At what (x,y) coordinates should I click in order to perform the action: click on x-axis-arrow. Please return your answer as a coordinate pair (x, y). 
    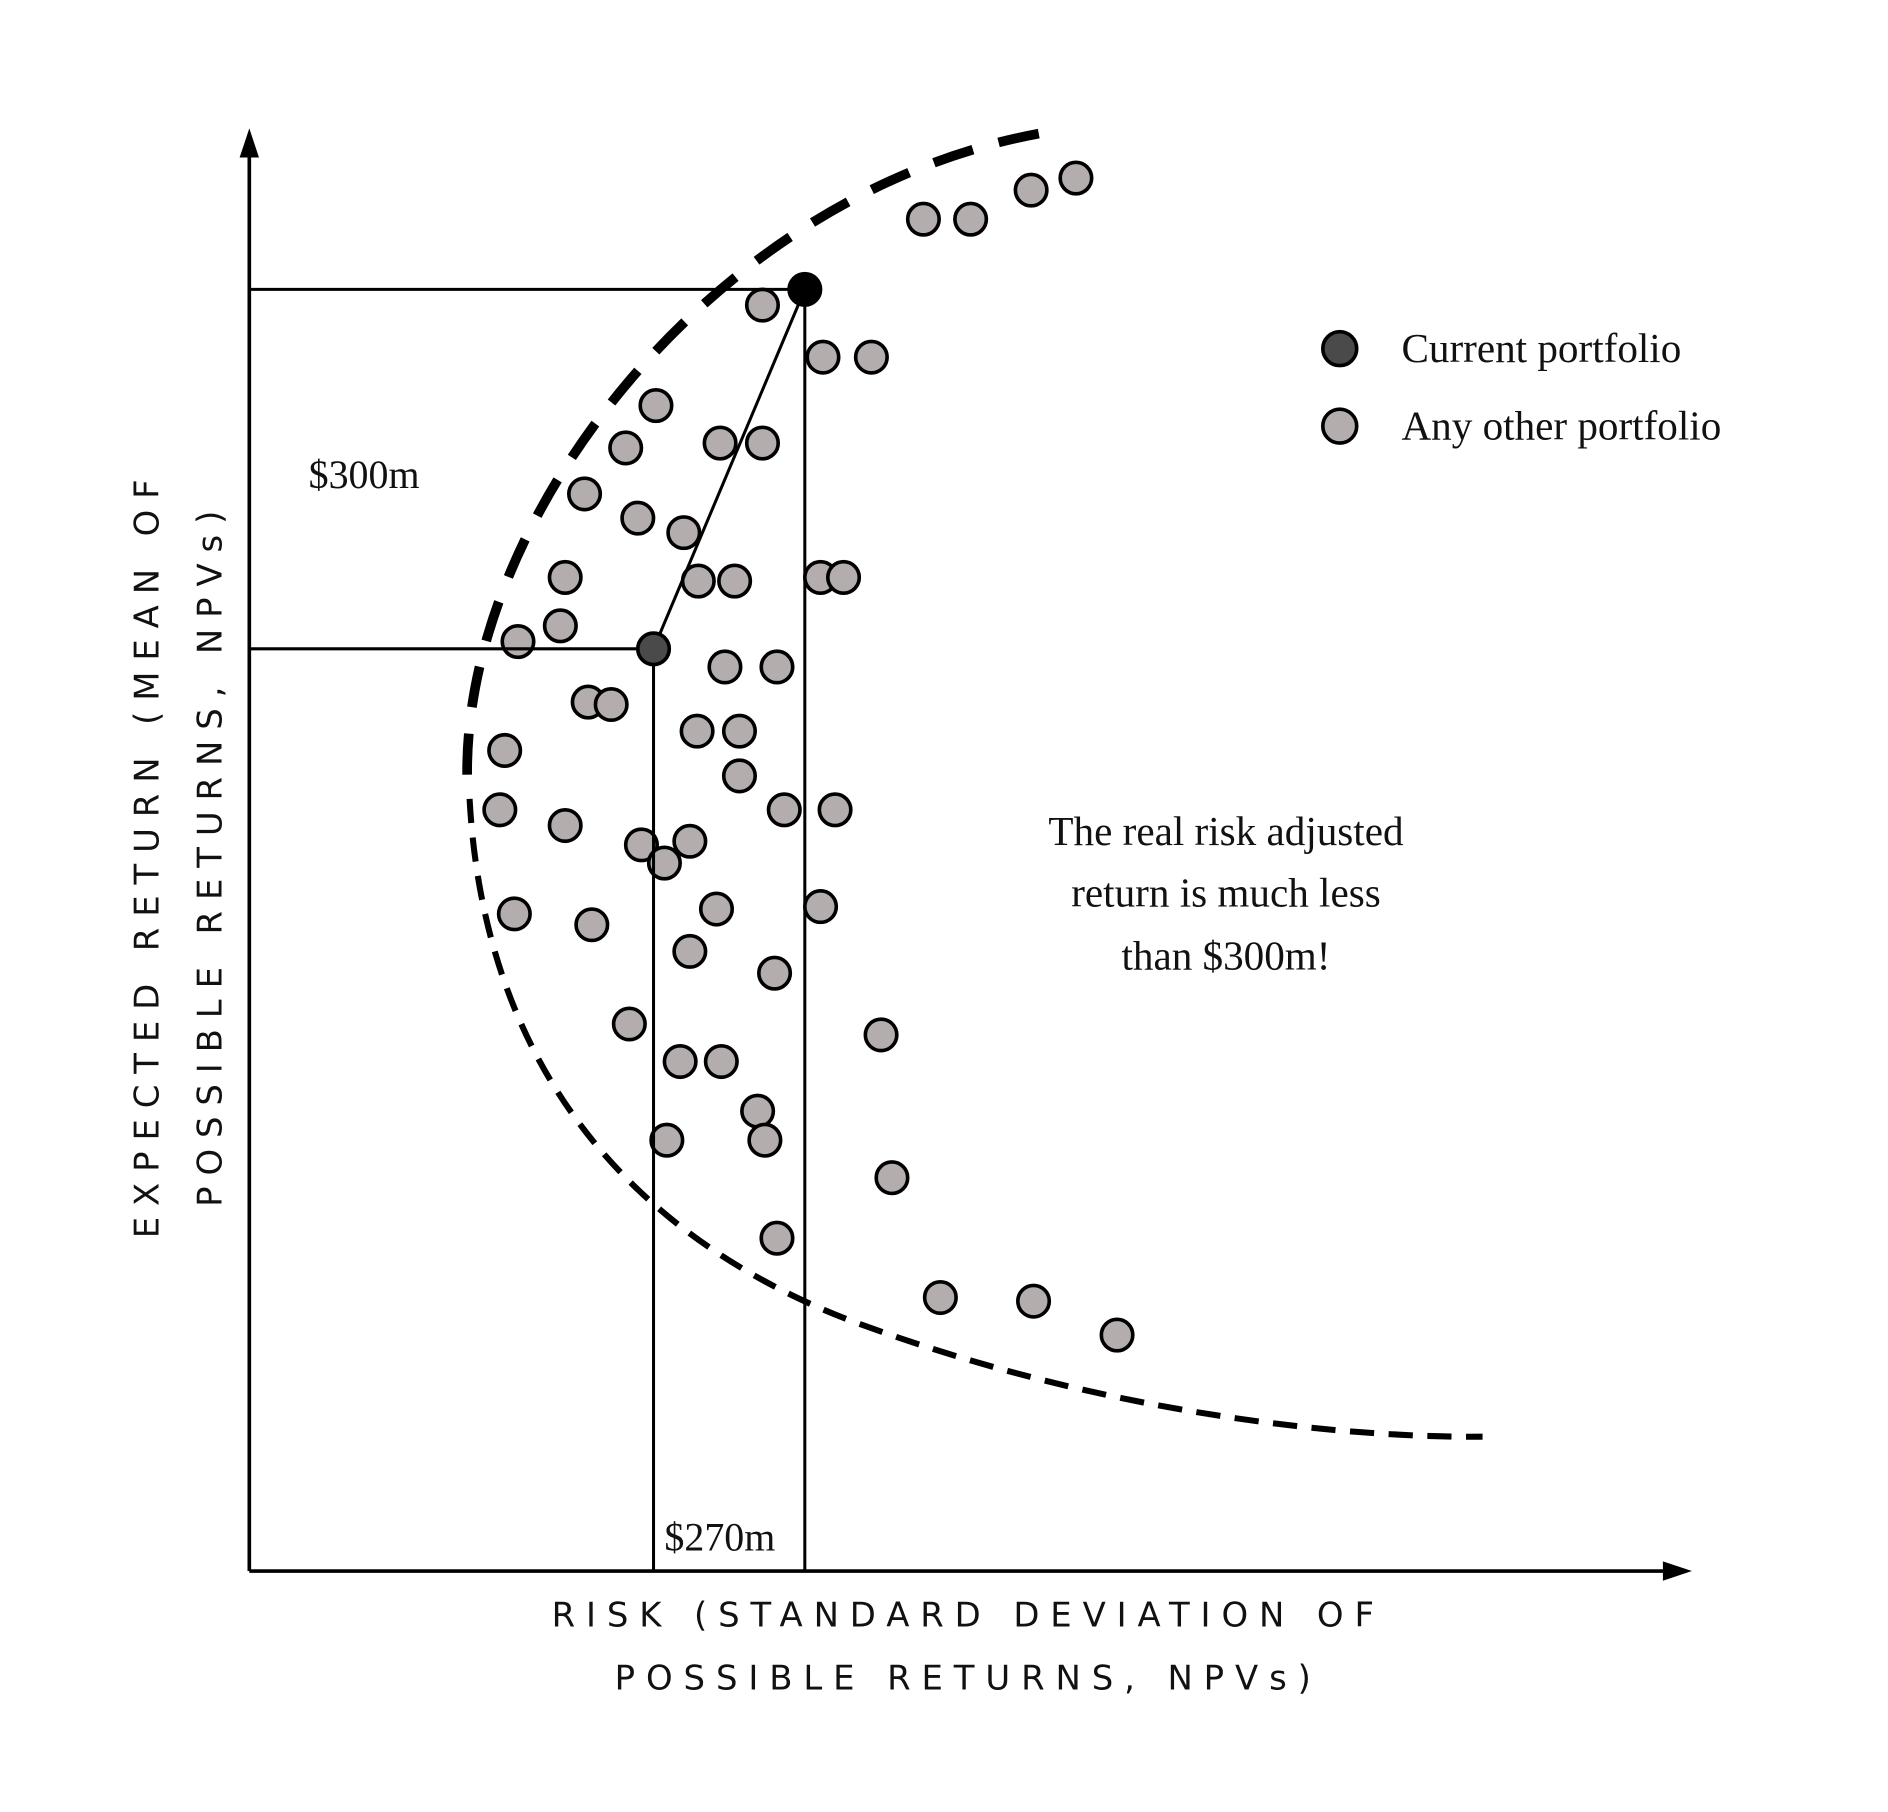
    Looking at the image, I should click on (1677, 1571).